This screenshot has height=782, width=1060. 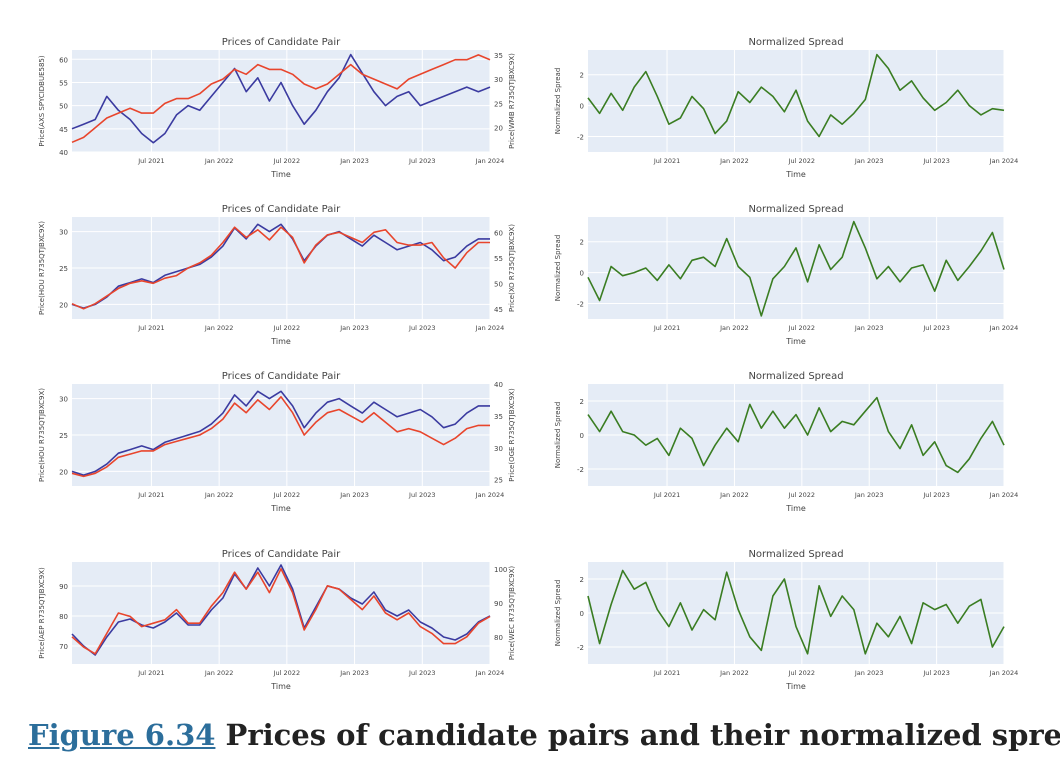 What do you see at coordinates (498, 449) in the screenshot?
I see `y2-tick-label: 30` at bounding box center [498, 449].